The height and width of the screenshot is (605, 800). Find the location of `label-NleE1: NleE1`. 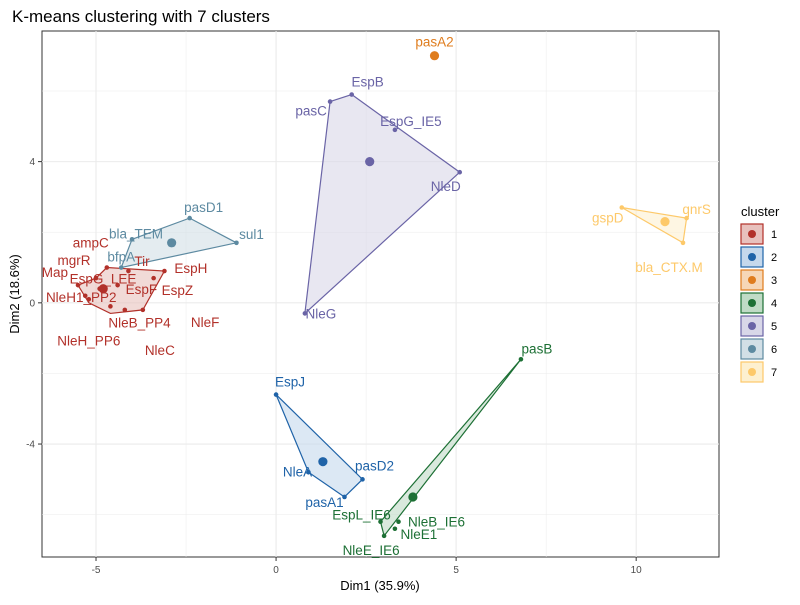

label-NleE1: NleE1 is located at coordinates (419, 534).